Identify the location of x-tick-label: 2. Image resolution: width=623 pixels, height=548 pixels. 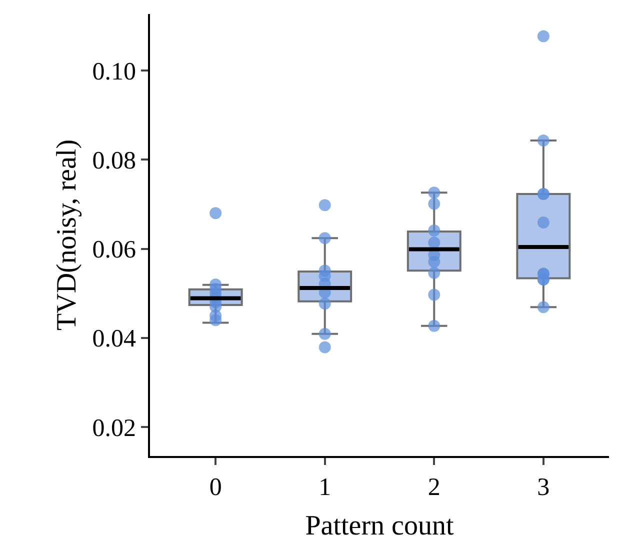
(434, 487).